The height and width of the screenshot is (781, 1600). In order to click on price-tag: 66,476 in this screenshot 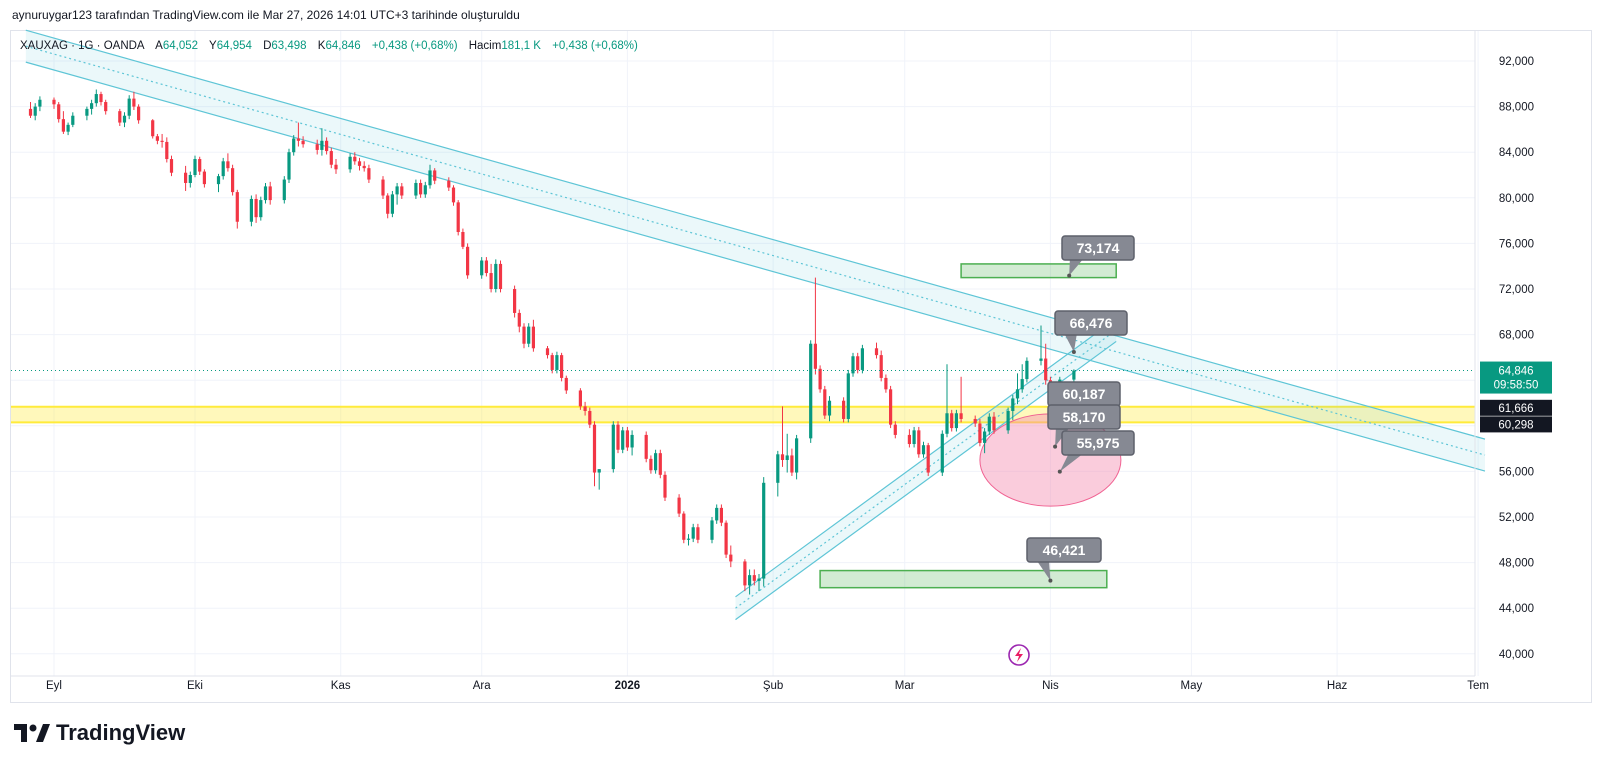, I will do `click(1091, 332)`.